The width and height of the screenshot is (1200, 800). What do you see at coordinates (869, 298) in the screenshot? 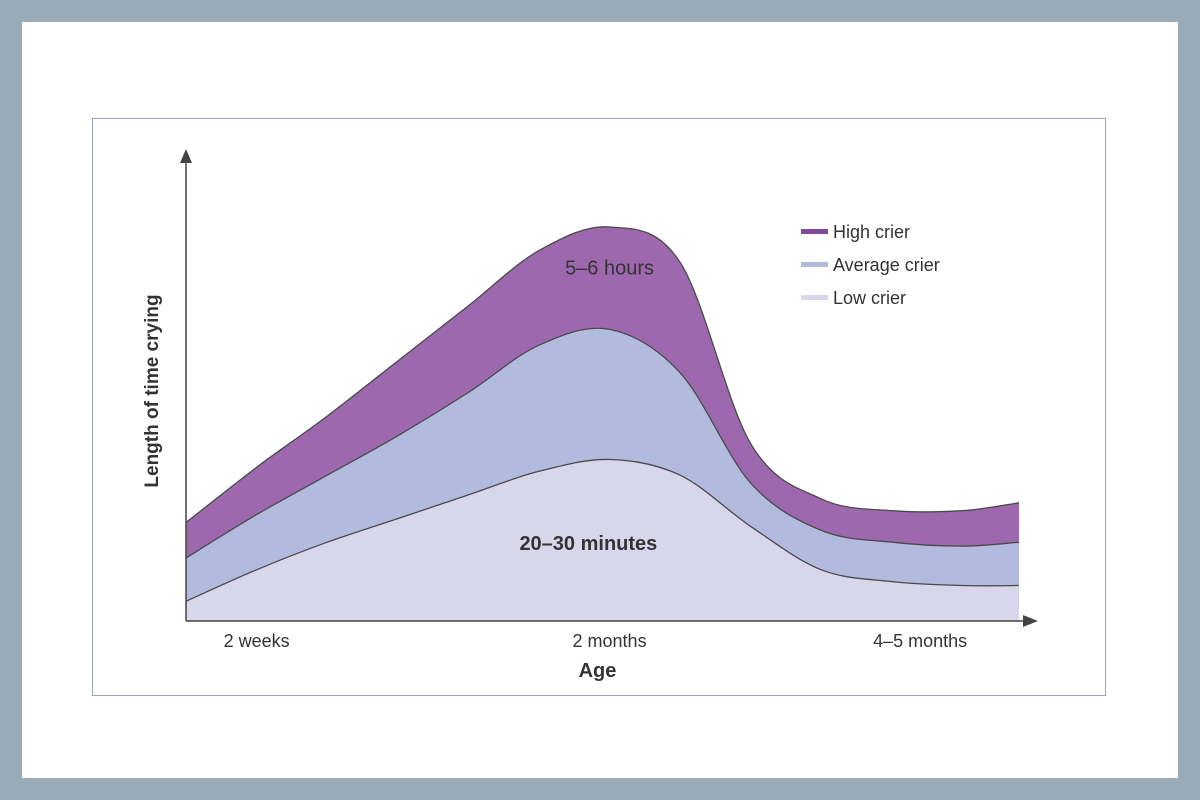
I see `legend-label-low-crier: Low crier` at bounding box center [869, 298].